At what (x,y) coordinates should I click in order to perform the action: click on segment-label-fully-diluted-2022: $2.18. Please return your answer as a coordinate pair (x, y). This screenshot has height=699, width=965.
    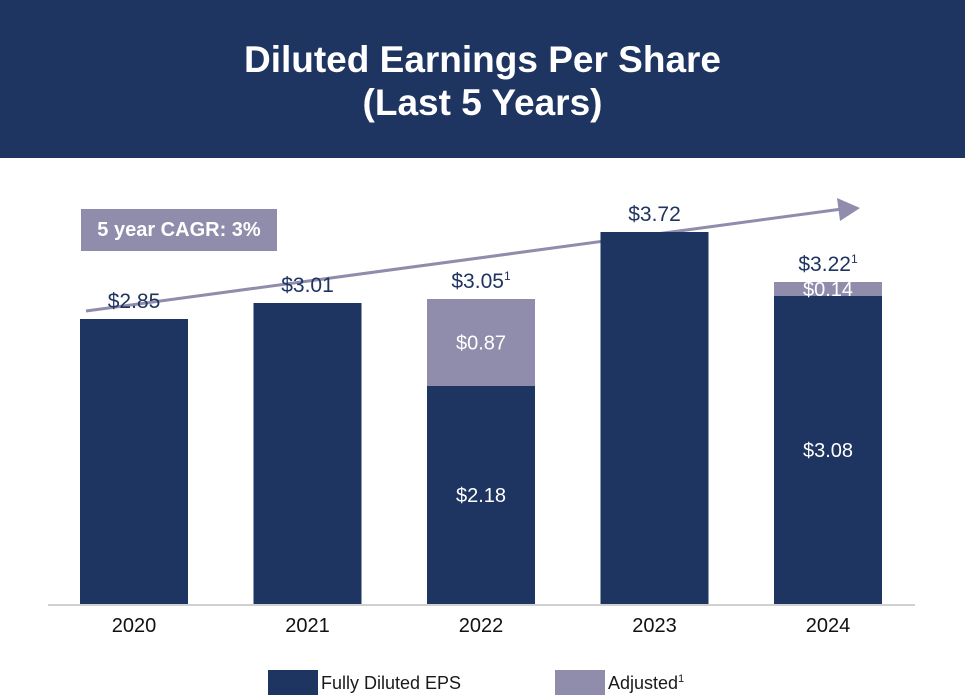
    Looking at the image, I should click on (481, 496).